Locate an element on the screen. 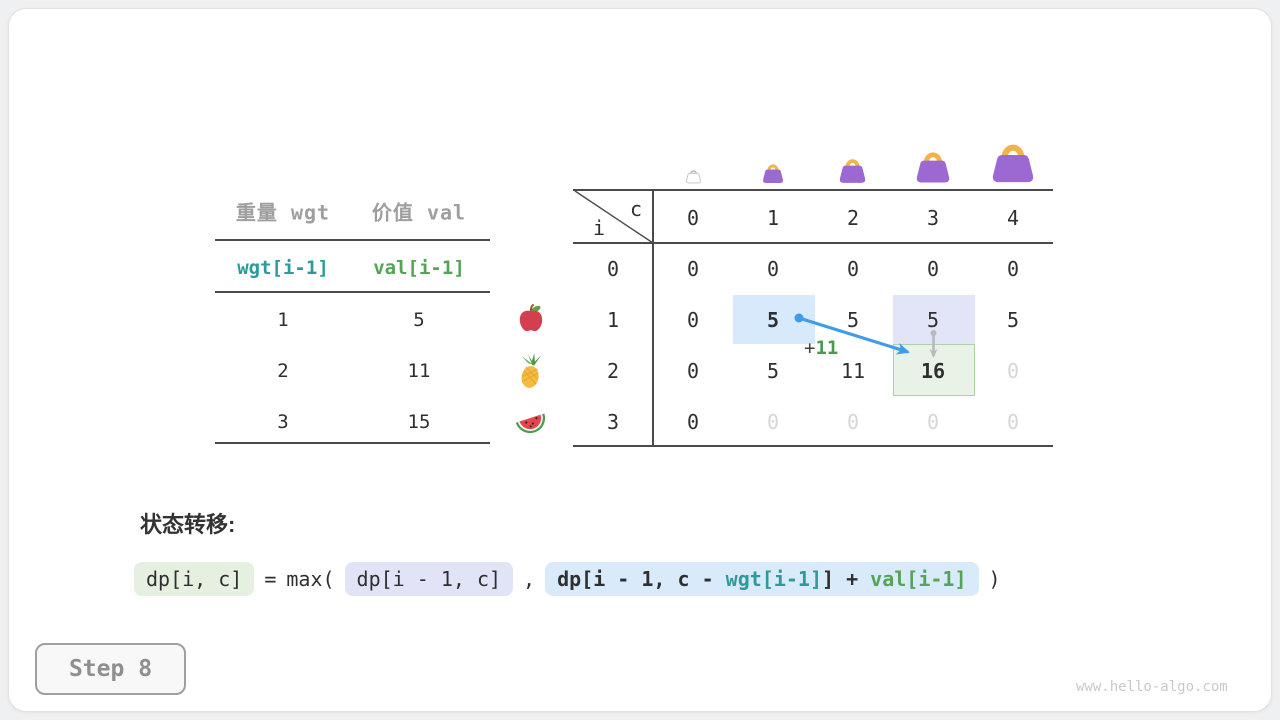 Image resolution: width=1280 pixels, height=720 pixels. item-2-weight: 2 is located at coordinates (283, 371).